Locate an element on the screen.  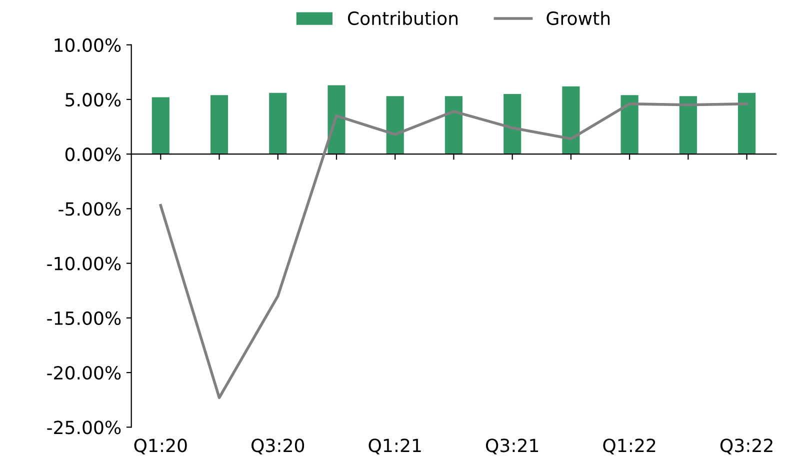
y-tick-label: -20.00% is located at coordinates (84, 373).